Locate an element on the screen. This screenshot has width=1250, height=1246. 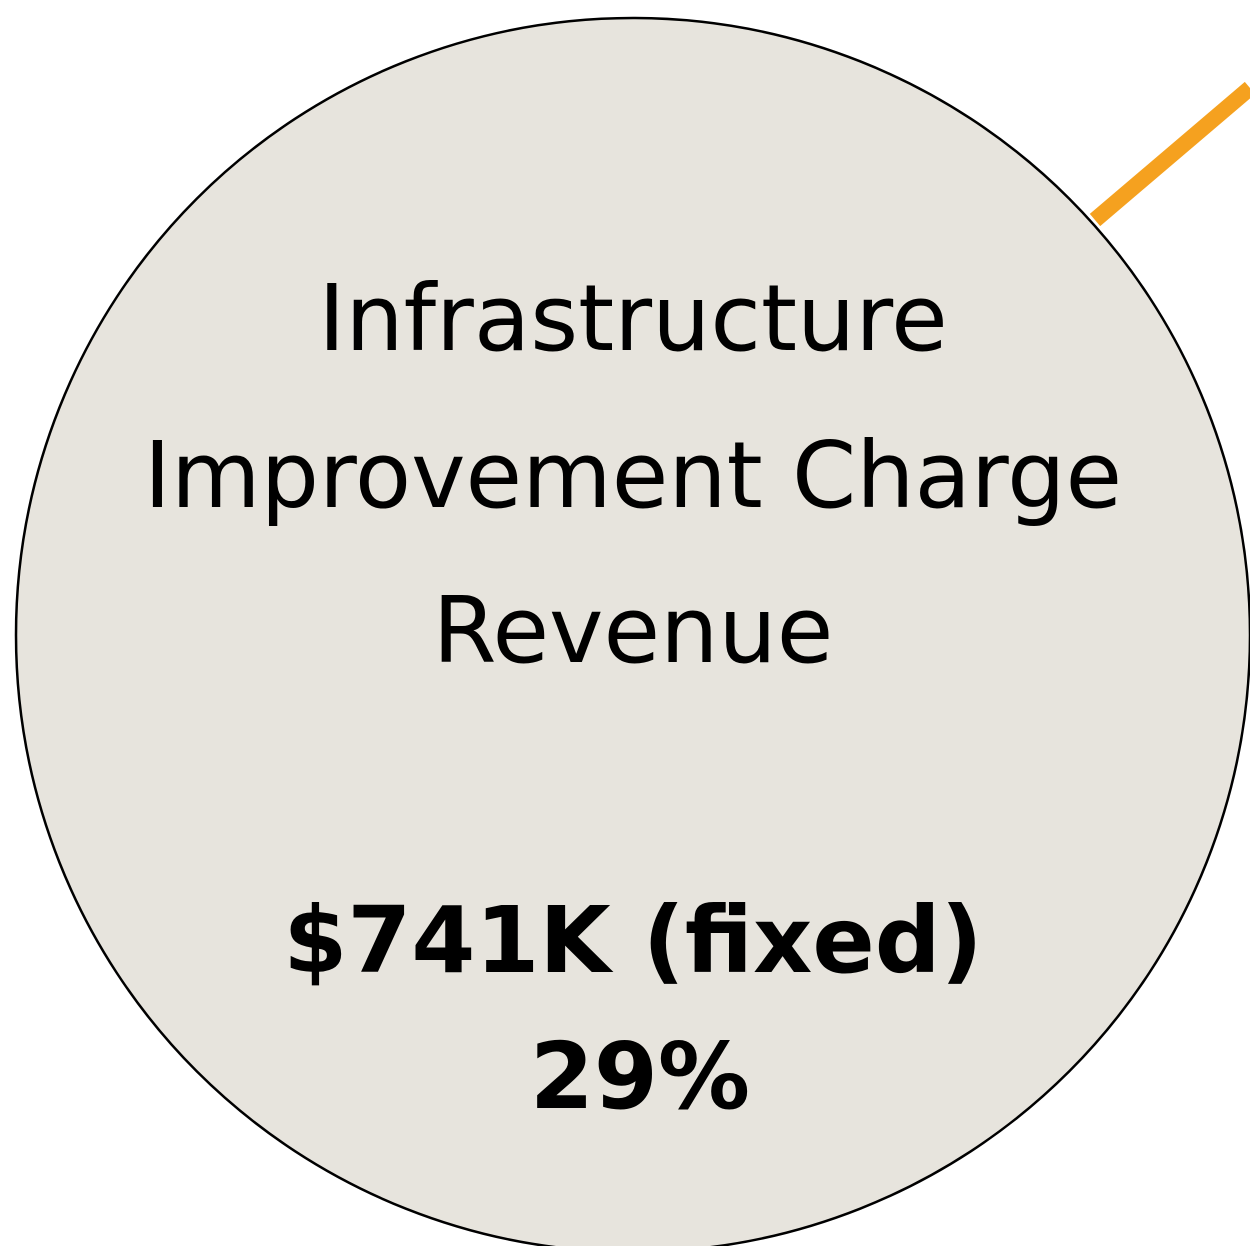
node-share: 29% is located at coordinates (640, 1076).